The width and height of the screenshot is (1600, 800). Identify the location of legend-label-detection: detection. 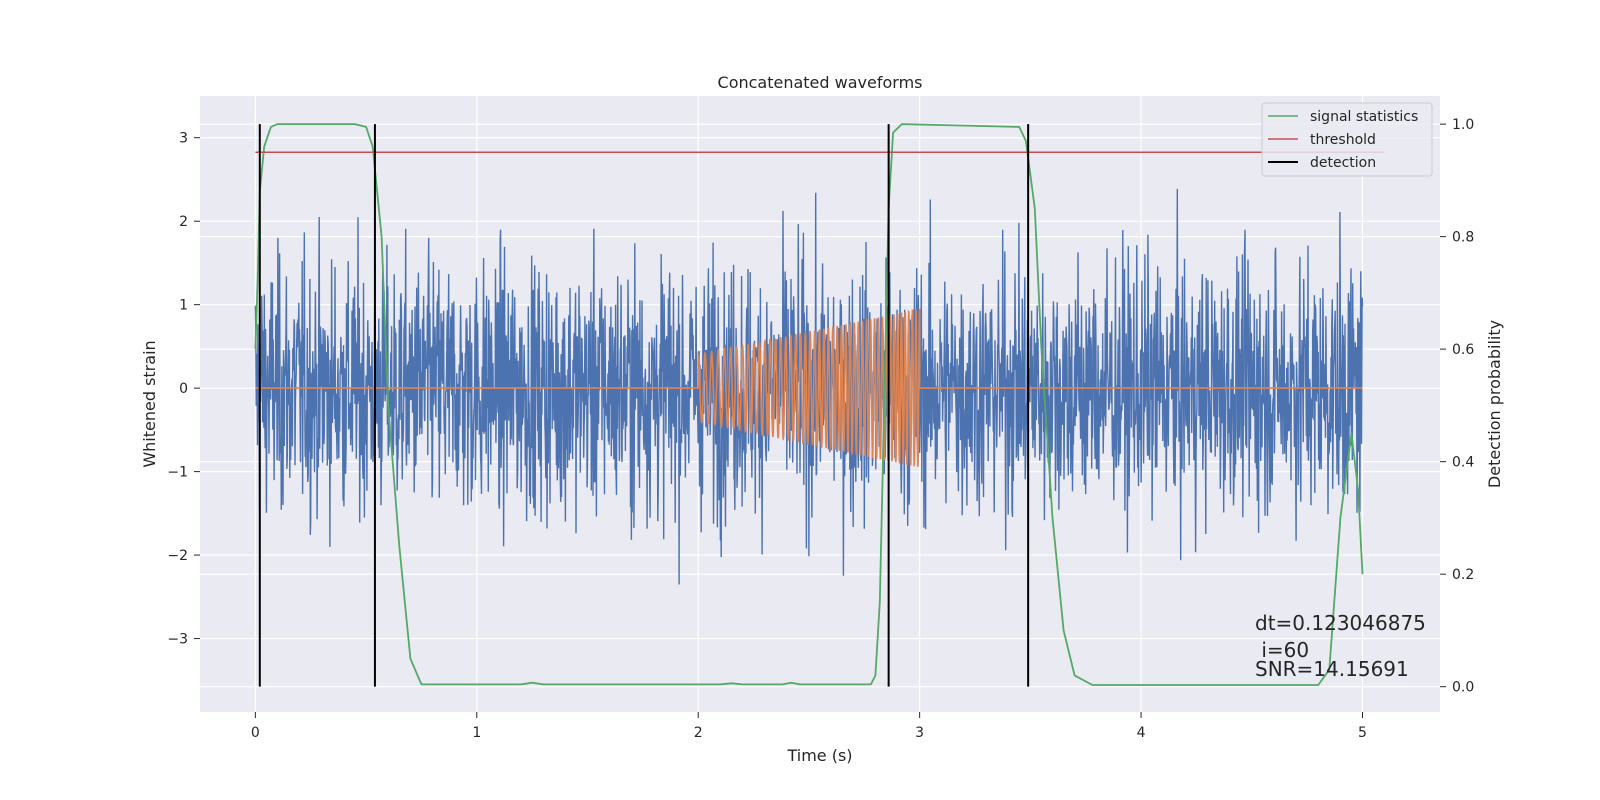
(1343, 163).